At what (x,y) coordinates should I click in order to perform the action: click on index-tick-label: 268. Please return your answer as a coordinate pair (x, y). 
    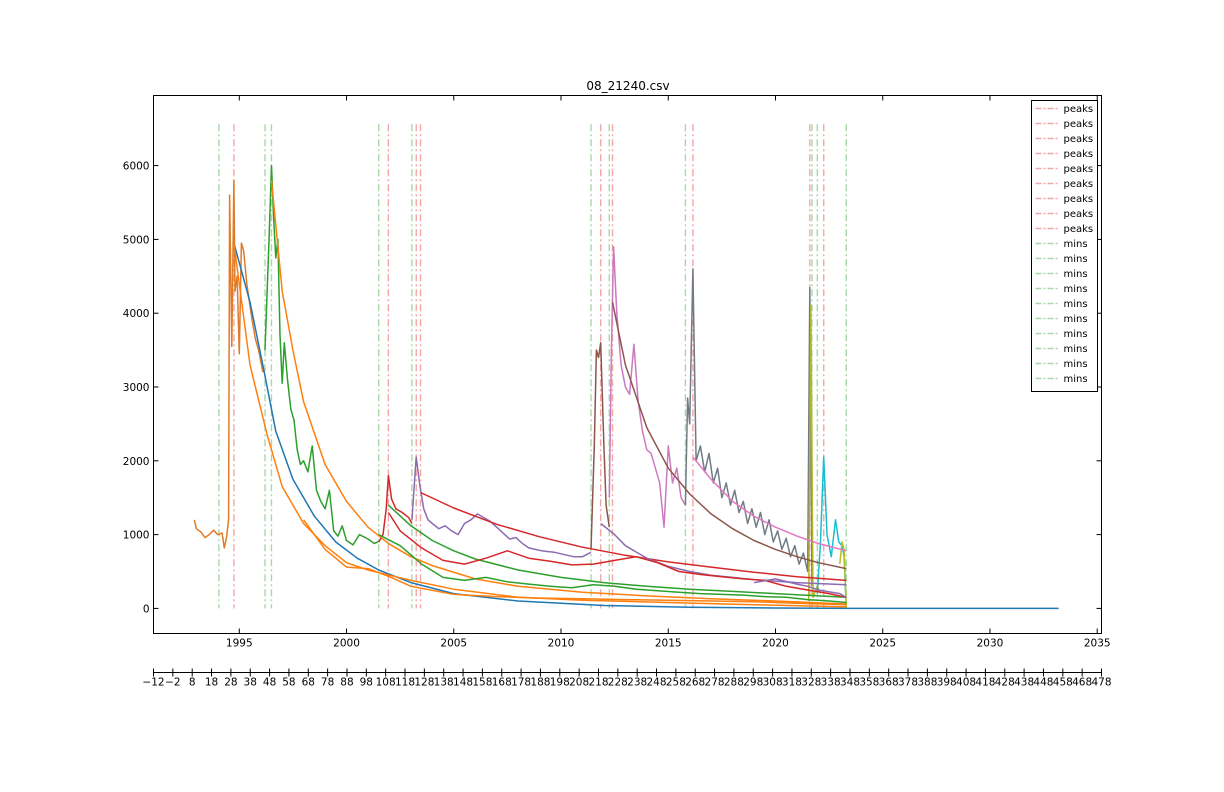
    Looking at the image, I should click on (695, 683).